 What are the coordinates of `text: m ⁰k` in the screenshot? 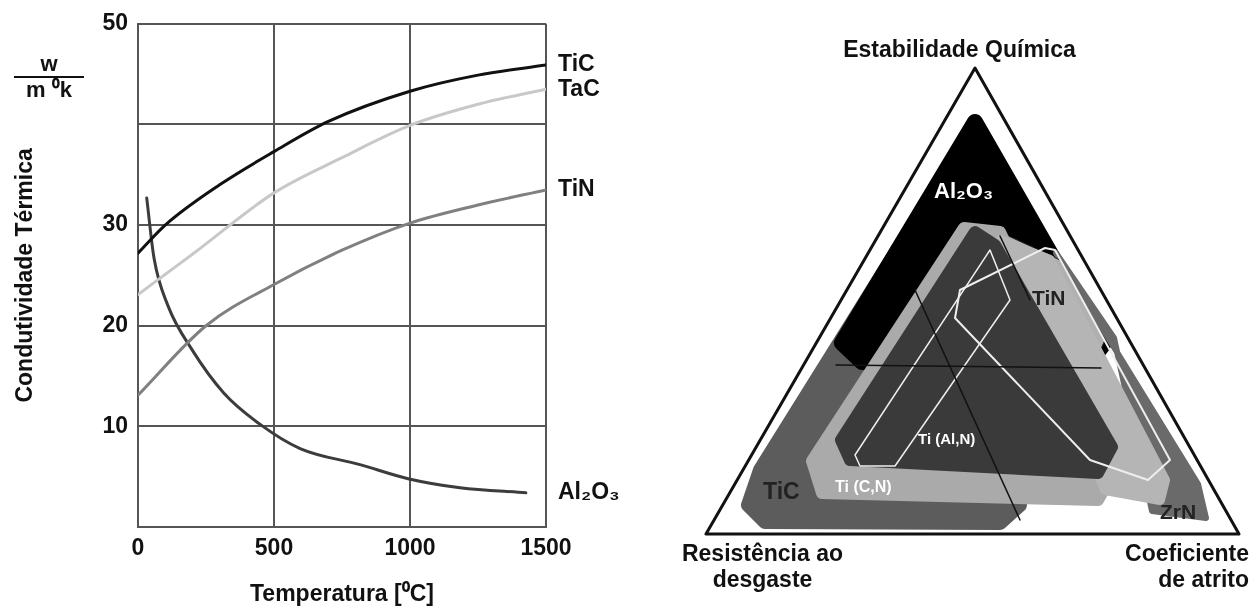 It's located at (49, 89).